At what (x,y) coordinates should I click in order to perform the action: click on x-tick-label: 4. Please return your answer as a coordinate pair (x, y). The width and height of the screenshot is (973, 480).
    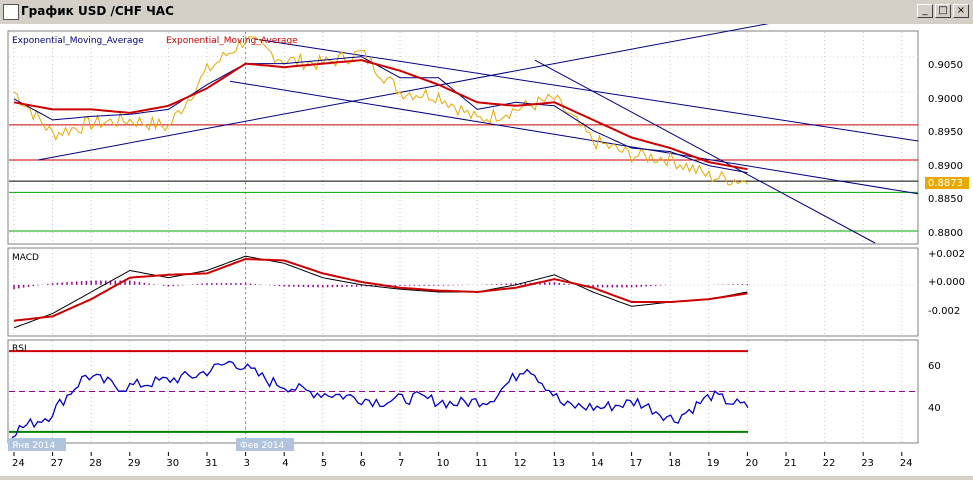
    Looking at the image, I should click on (285, 463).